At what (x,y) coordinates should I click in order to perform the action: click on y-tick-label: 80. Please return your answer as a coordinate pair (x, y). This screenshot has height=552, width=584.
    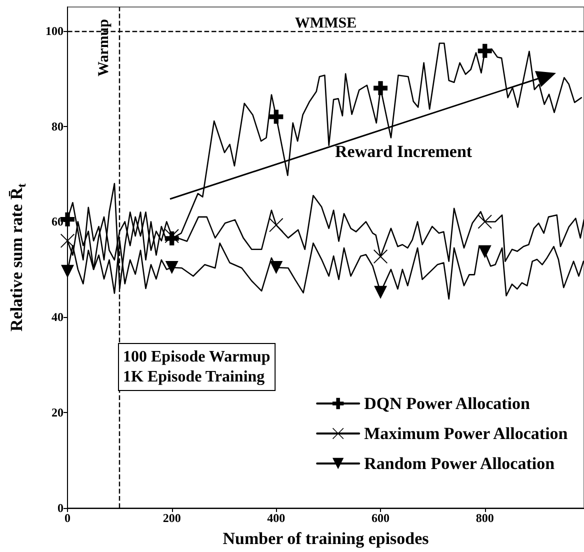
    Looking at the image, I should click on (58, 126).